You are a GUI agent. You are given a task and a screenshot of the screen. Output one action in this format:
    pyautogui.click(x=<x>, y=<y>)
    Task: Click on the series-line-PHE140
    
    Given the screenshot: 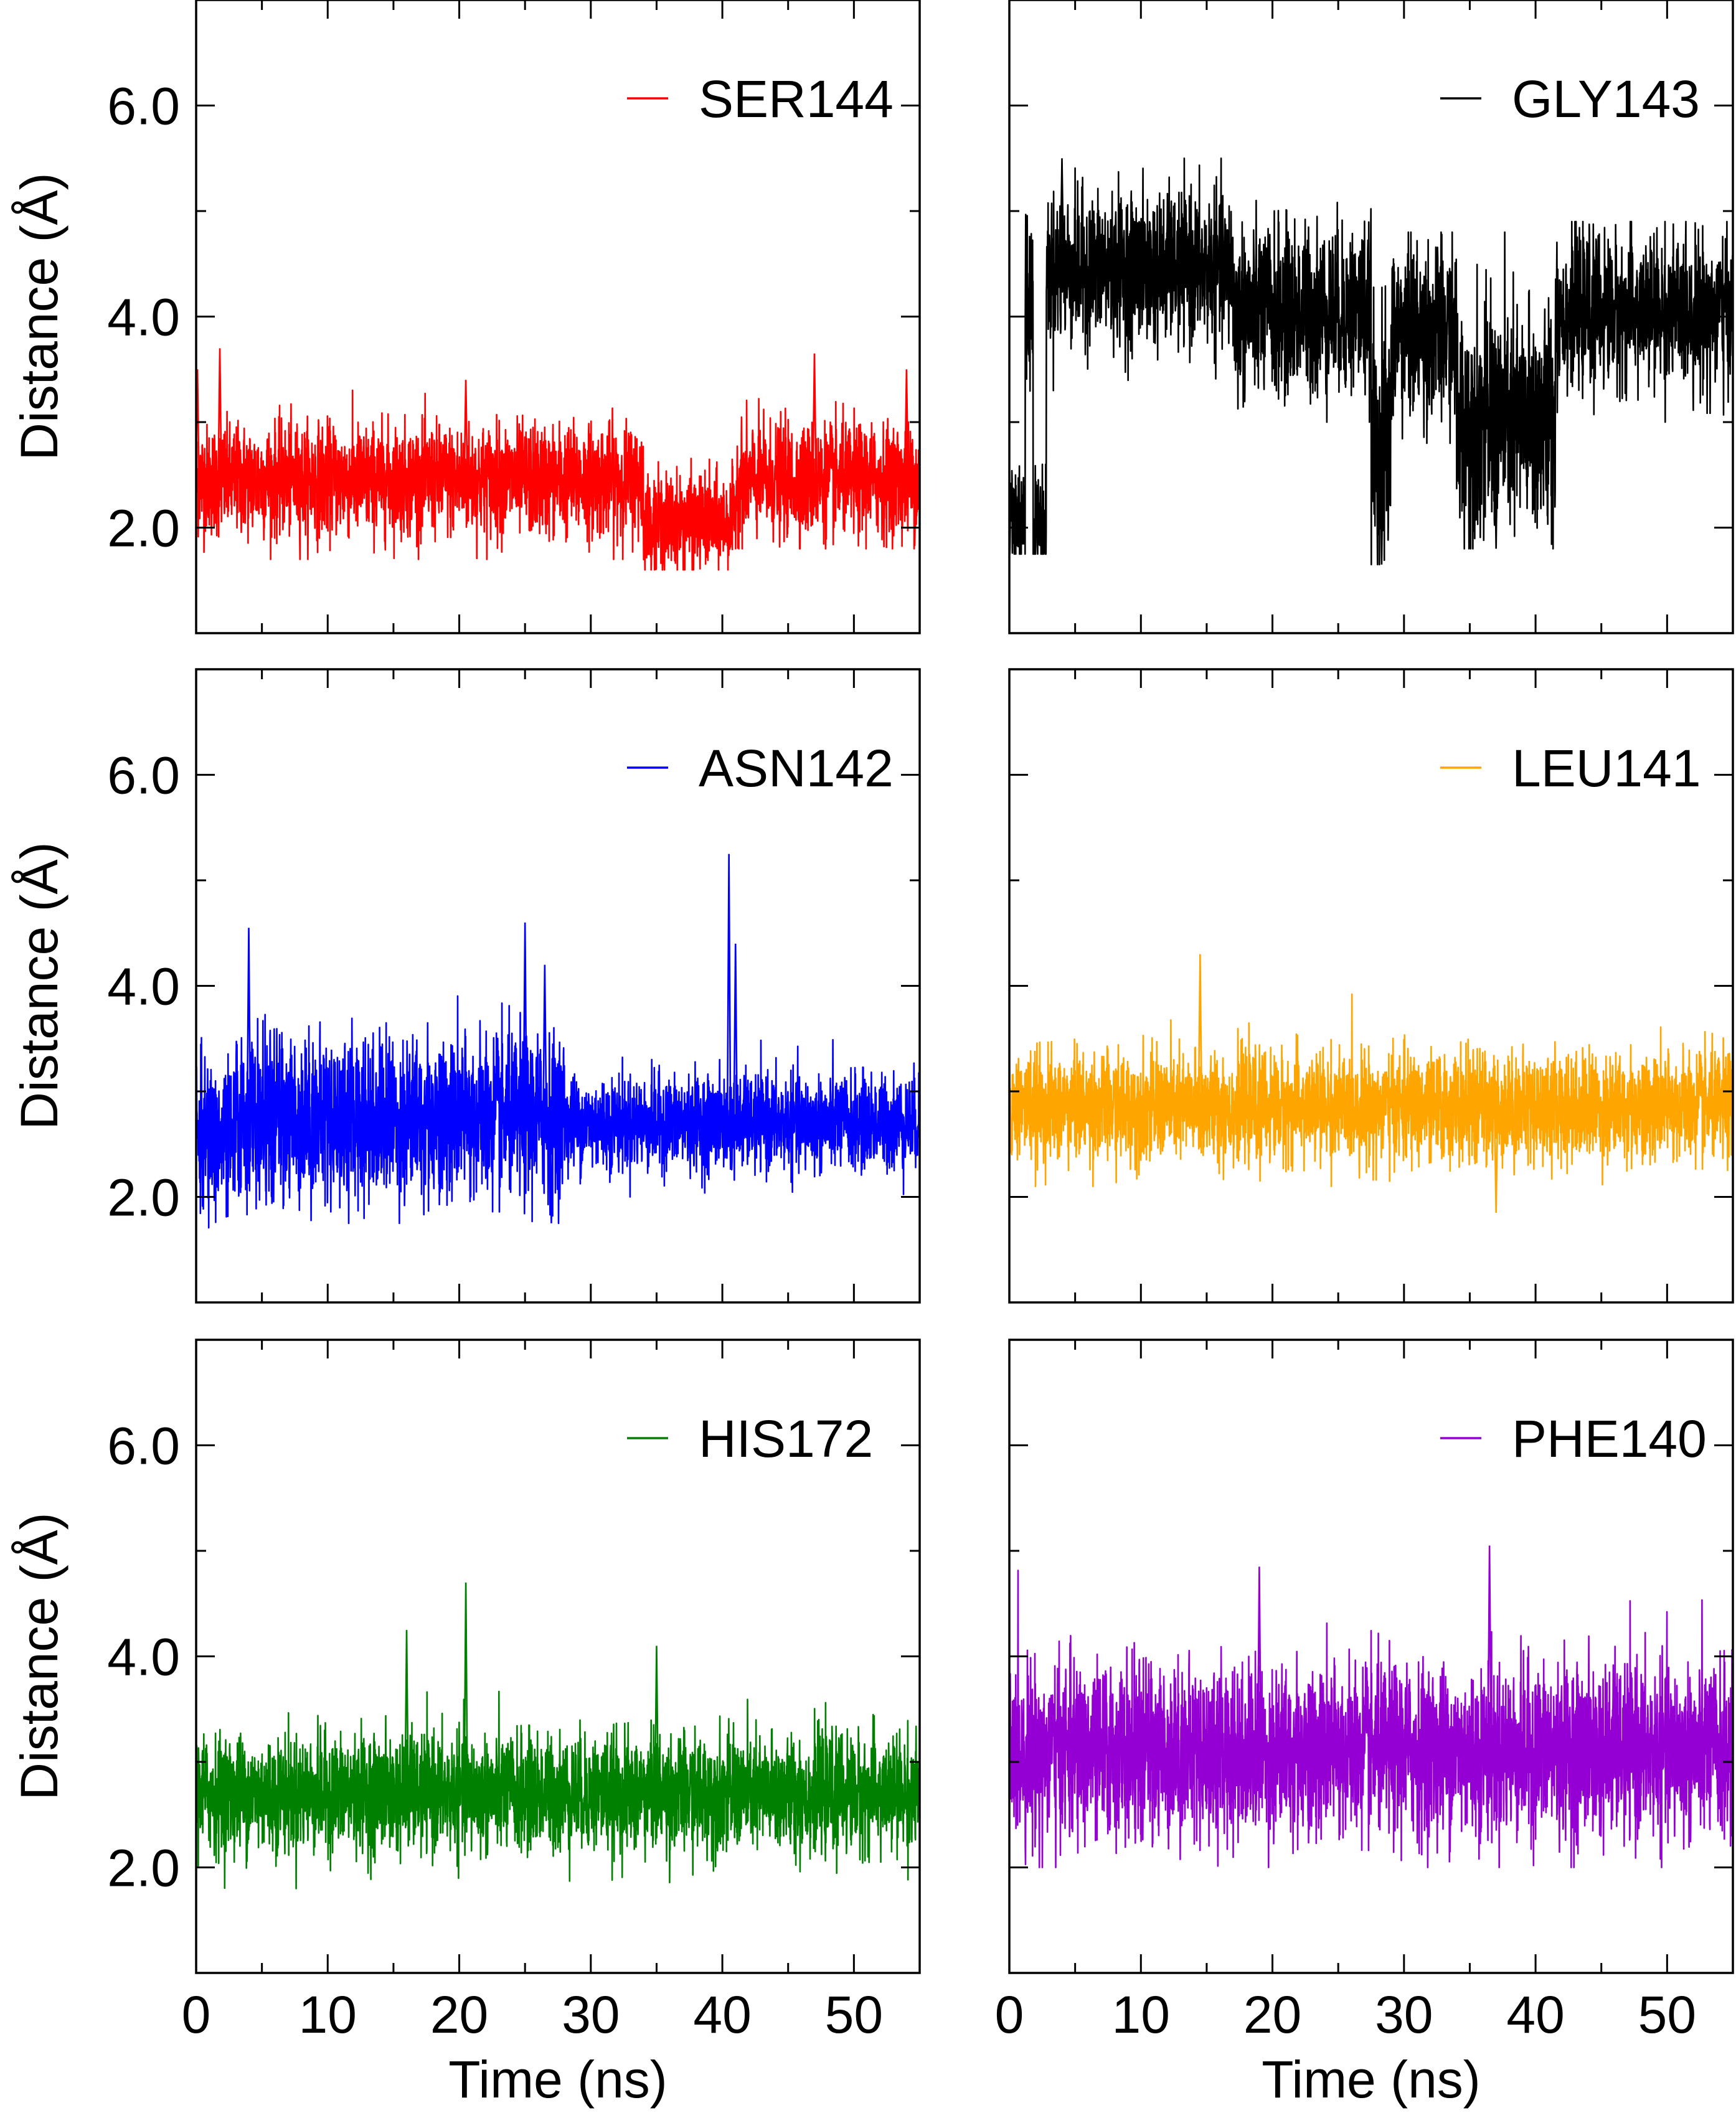 What is the action you would take?
    pyautogui.click(x=1371, y=1719)
    